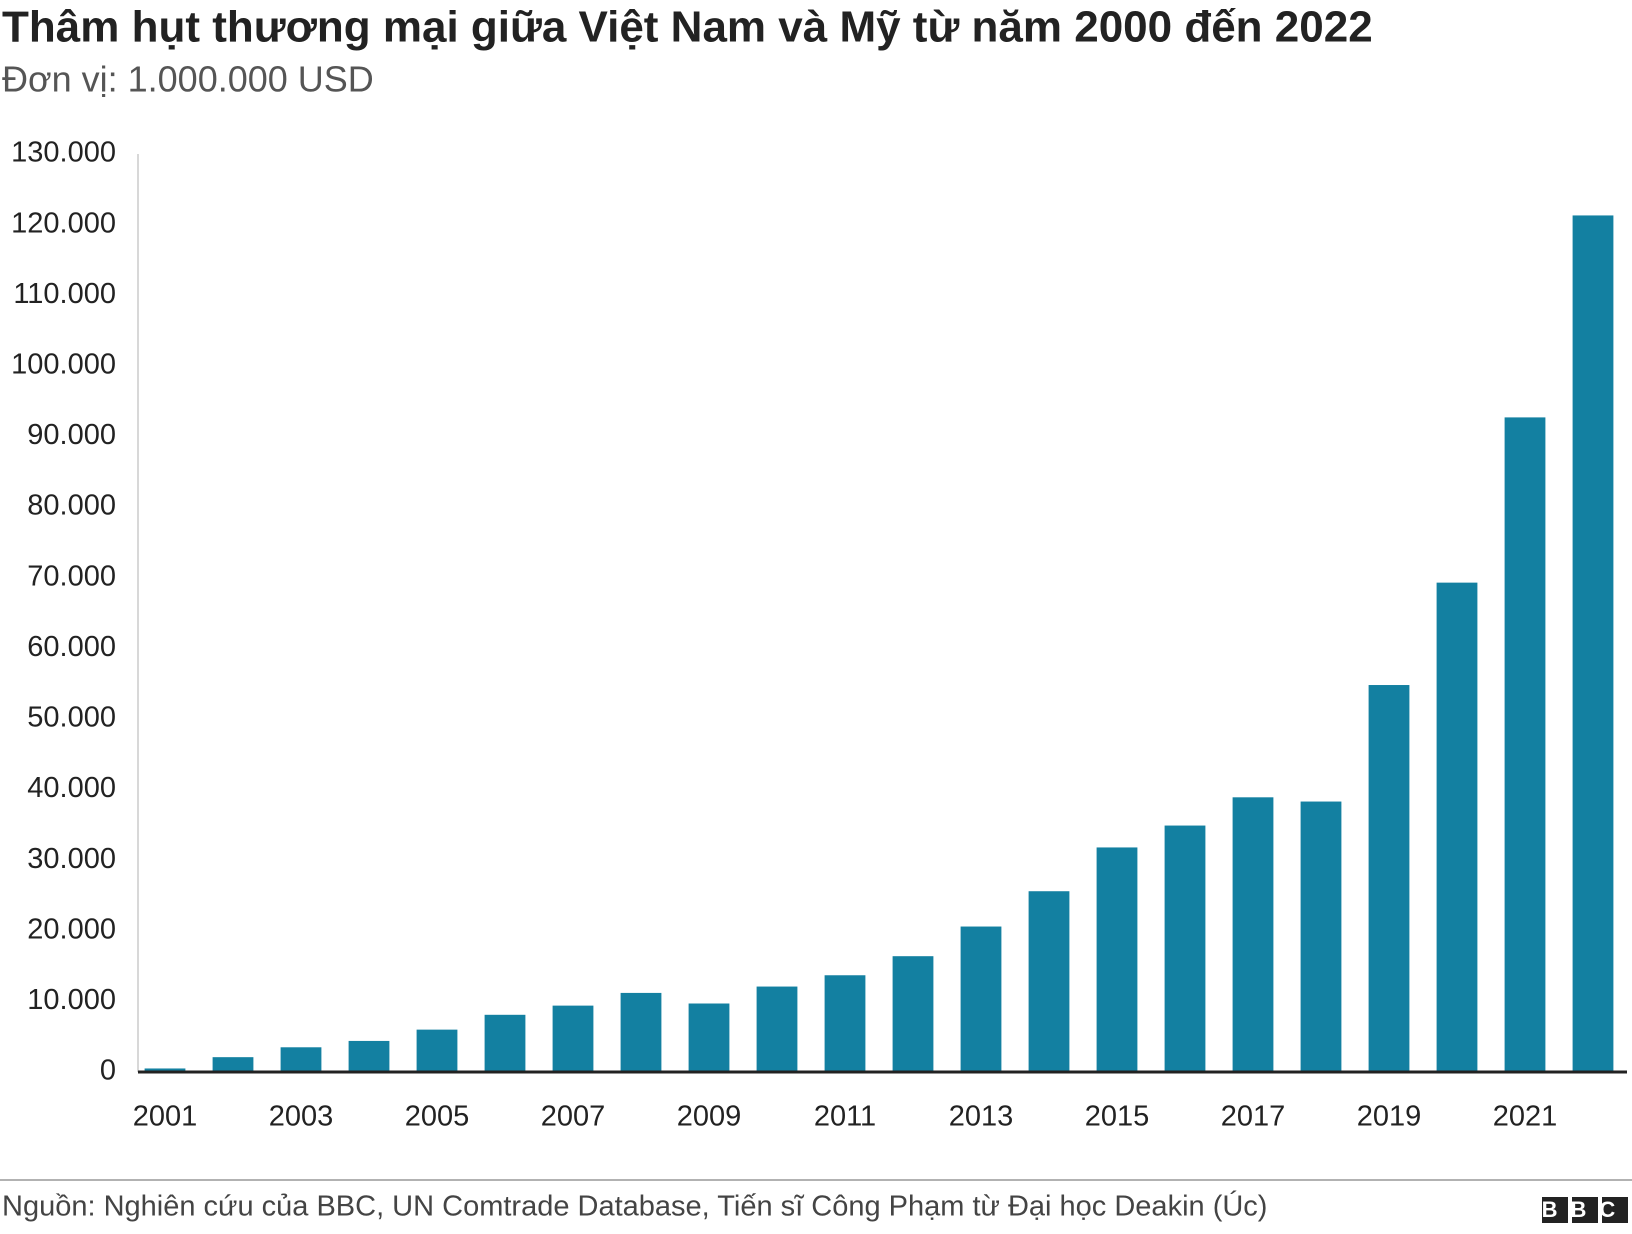 This screenshot has width=1632, height=1234. What do you see at coordinates (71, 788) in the screenshot?
I see `y-tick-label: 40.000` at bounding box center [71, 788].